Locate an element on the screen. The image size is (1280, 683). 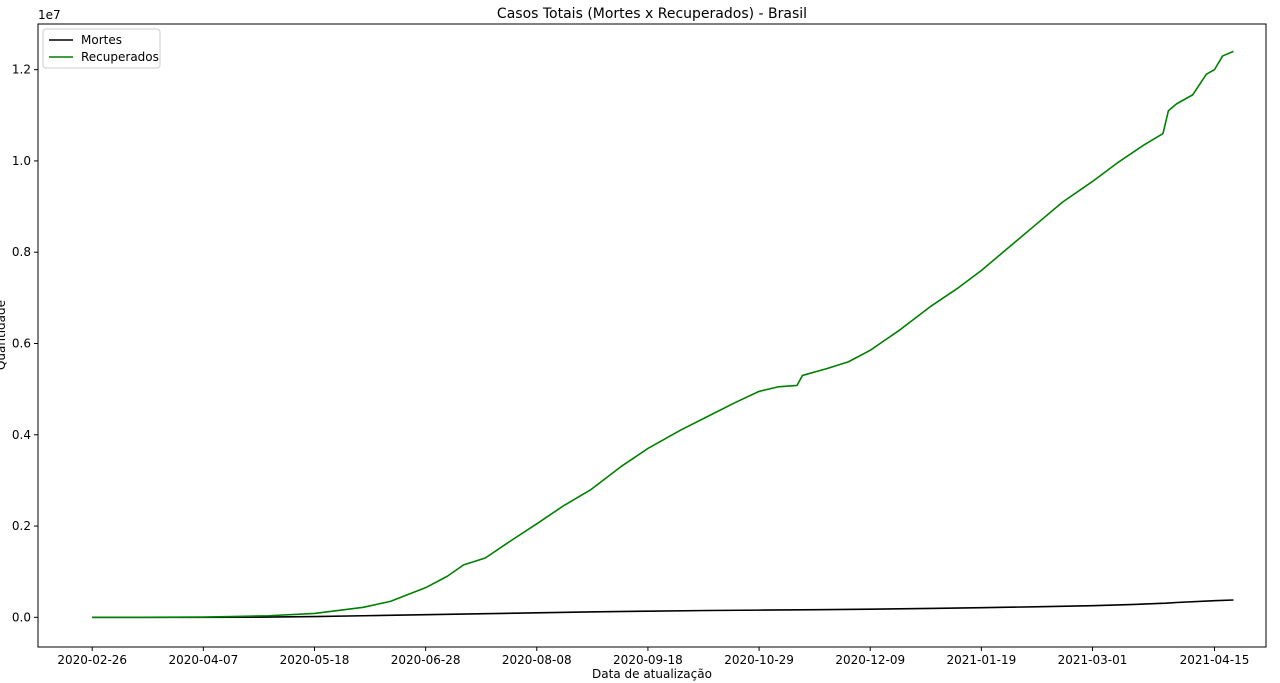
legend: Mortes Recuperados is located at coordinates (101, 48).